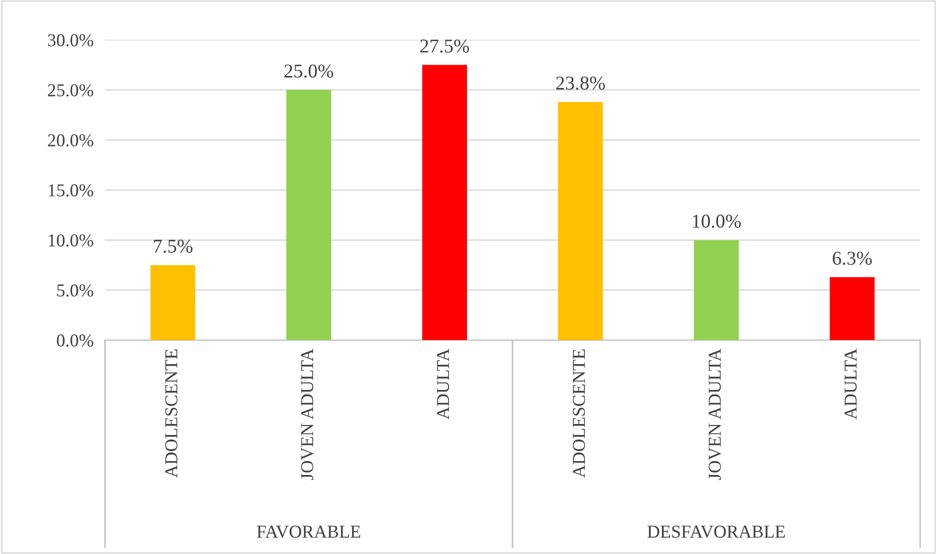 The image size is (937, 554). I want to click on data-label: 10.0%, so click(716, 221).